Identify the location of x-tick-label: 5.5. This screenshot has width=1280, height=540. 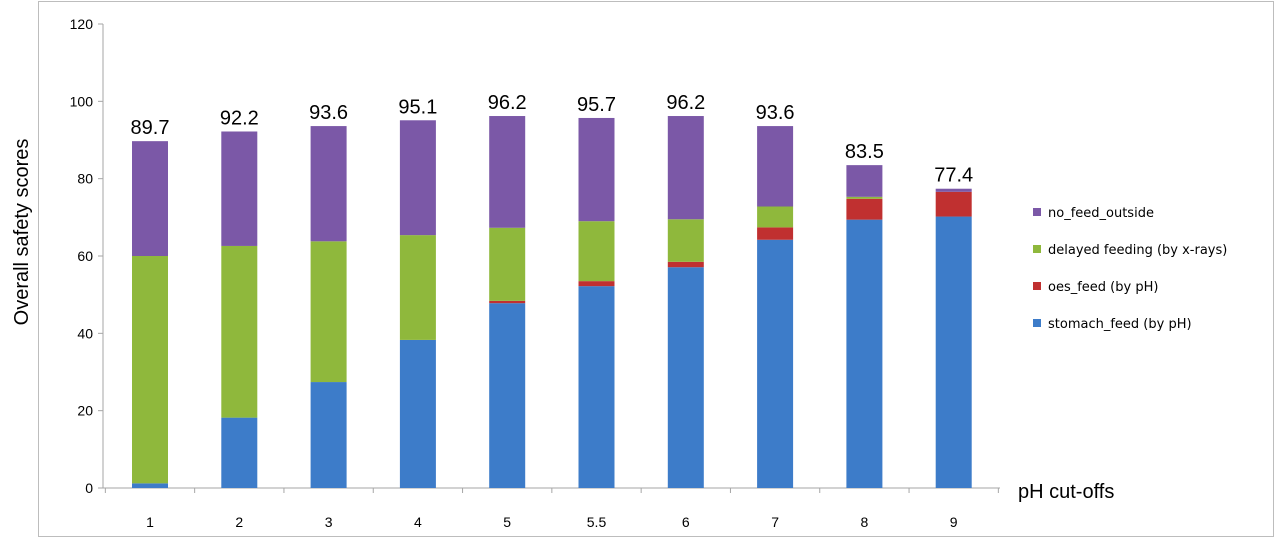
(597, 522).